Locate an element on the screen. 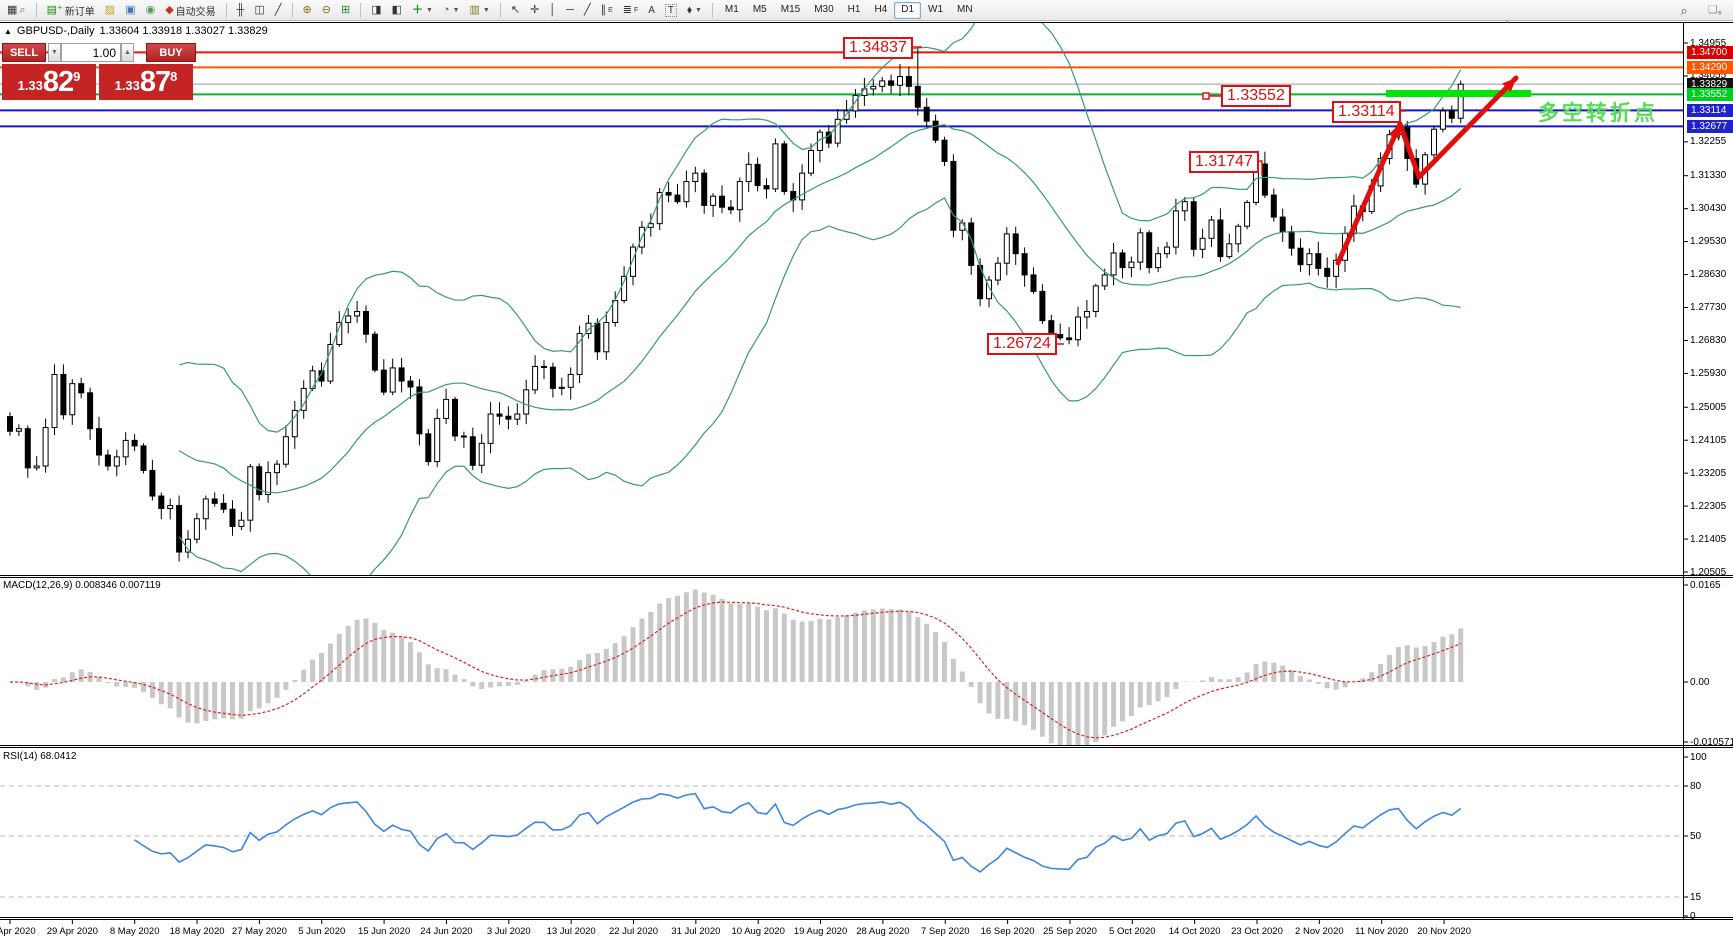 The width and height of the screenshot is (1733, 940). timeframe-button-m1: M1 is located at coordinates (731, 9).